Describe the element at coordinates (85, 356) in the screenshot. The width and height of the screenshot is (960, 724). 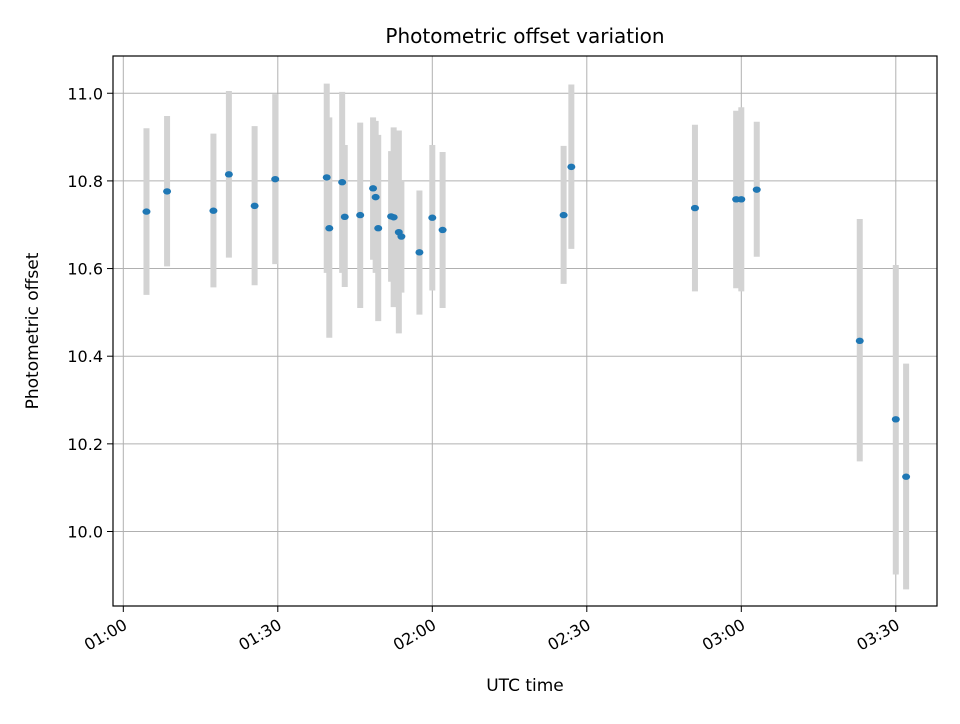
I see `y-tick-label: 10.4` at that location.